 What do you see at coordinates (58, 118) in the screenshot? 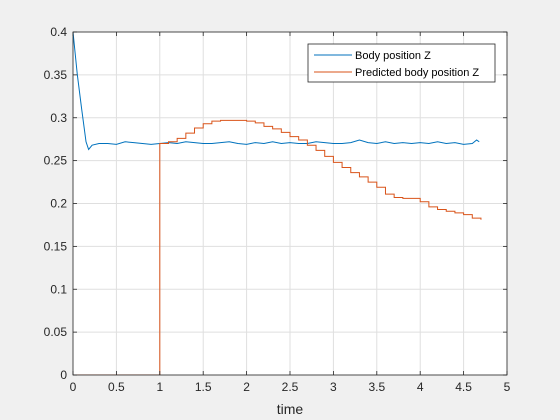
I see `y-tick-label: 0.3` at bounding box center [58, 118].